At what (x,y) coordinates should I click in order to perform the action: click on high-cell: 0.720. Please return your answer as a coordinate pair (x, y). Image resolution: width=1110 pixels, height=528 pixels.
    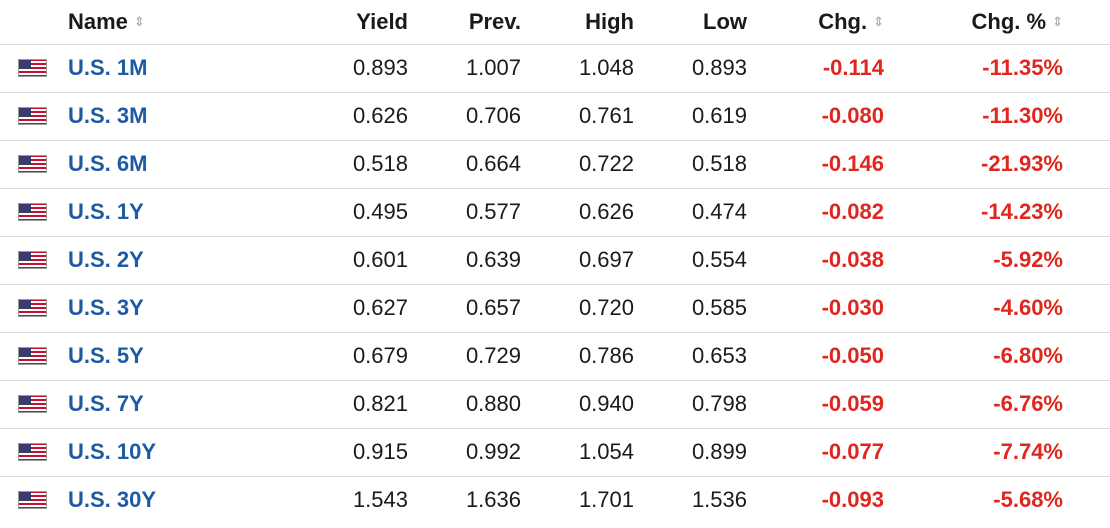
    Looking at the image, I should click on (606, 307).